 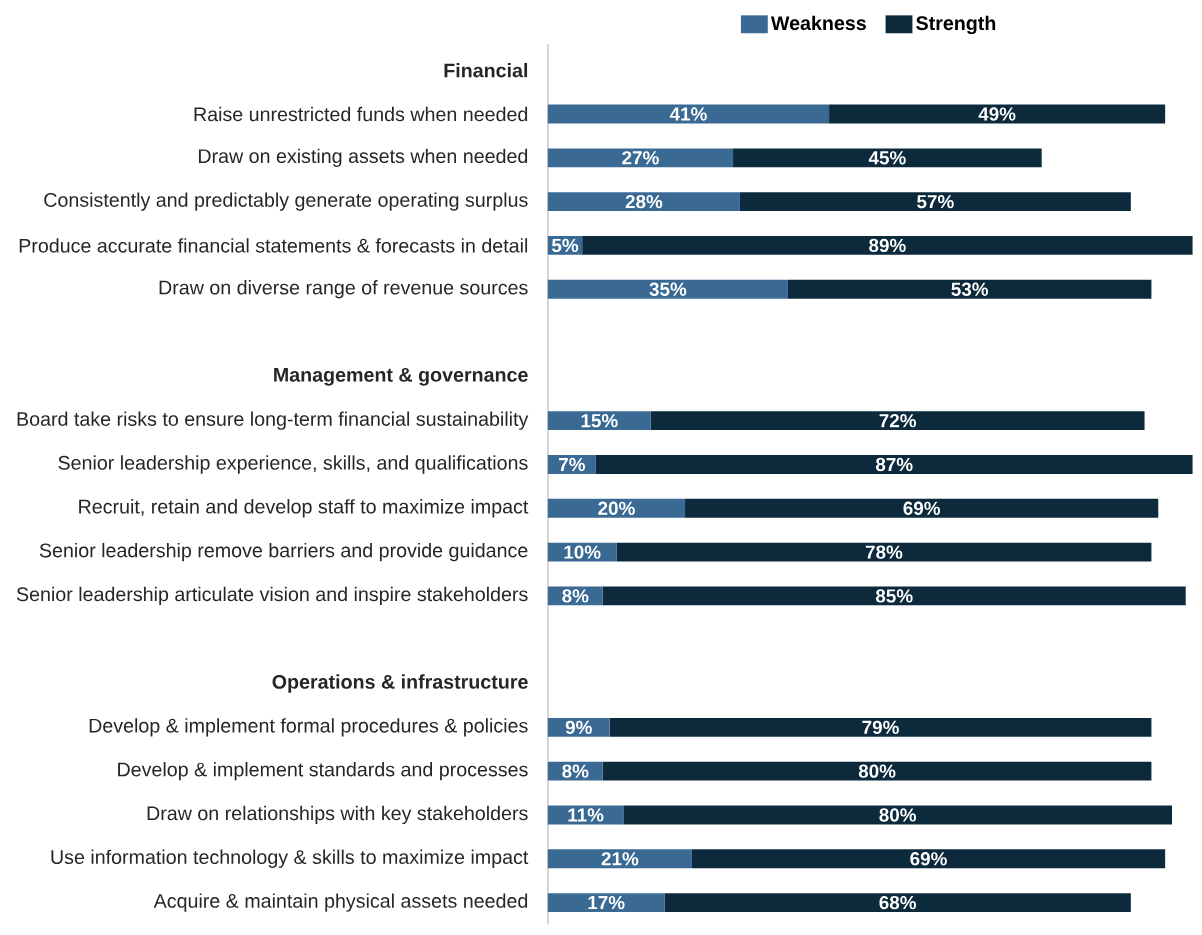 What do you see at coordinates (486, 70) in the screenshot?
I see `y-tick-label: Financial` at bounding box center [486, 70].